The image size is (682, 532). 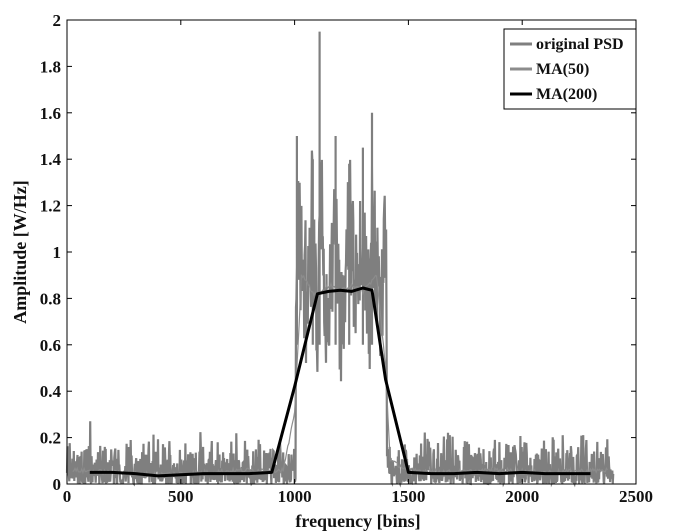 I want to click on x-tick-label: 2000, so click(x=522, y=496).